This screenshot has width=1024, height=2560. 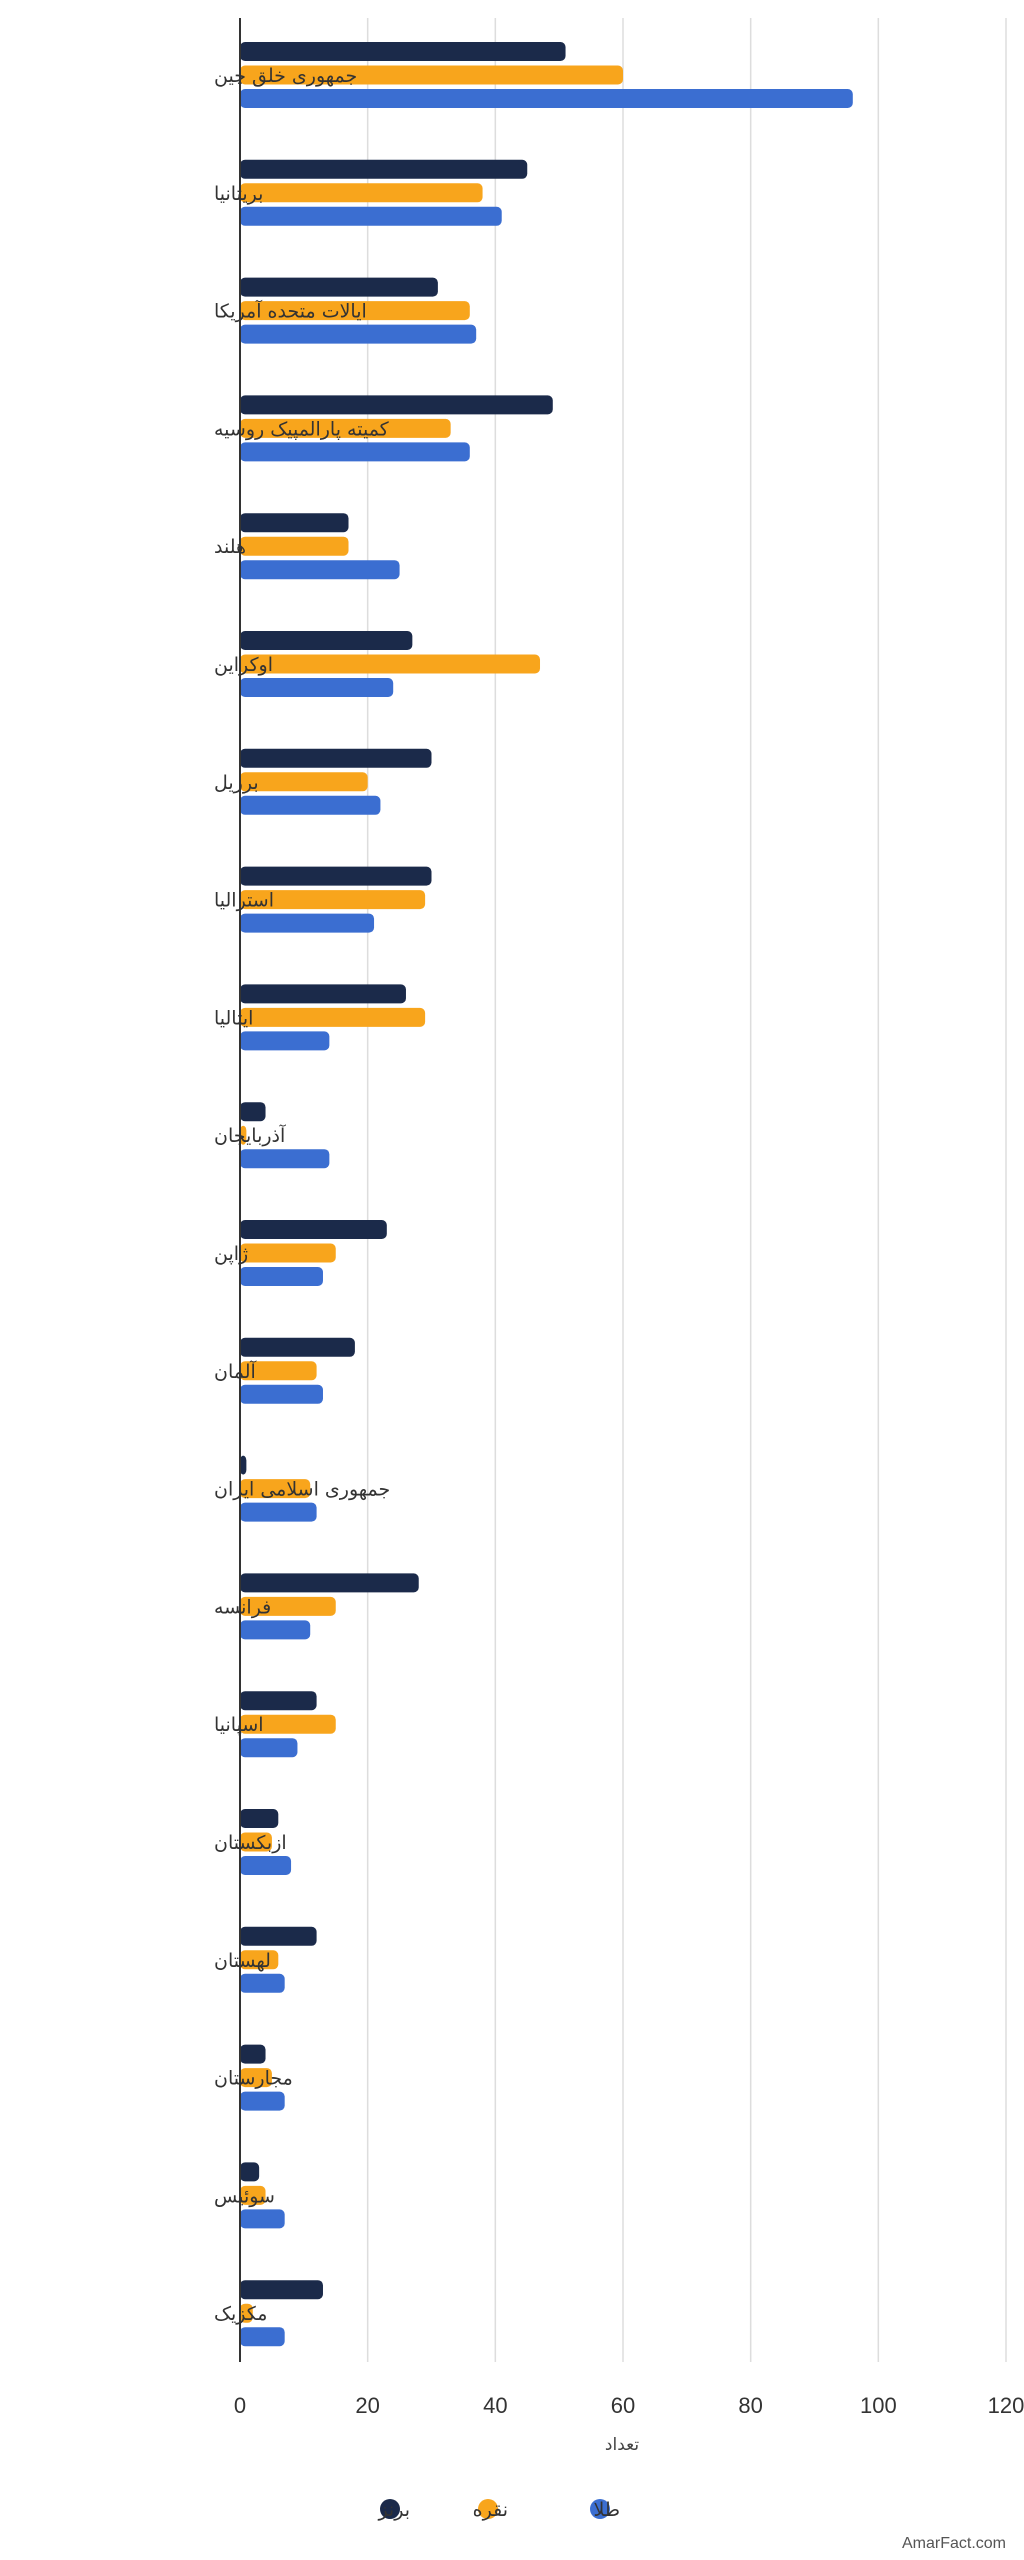 What do you see at coordinates (244, 901) in the screenshot?
I see `category-label-8: استرالیا` at bounding box center [244, 901].